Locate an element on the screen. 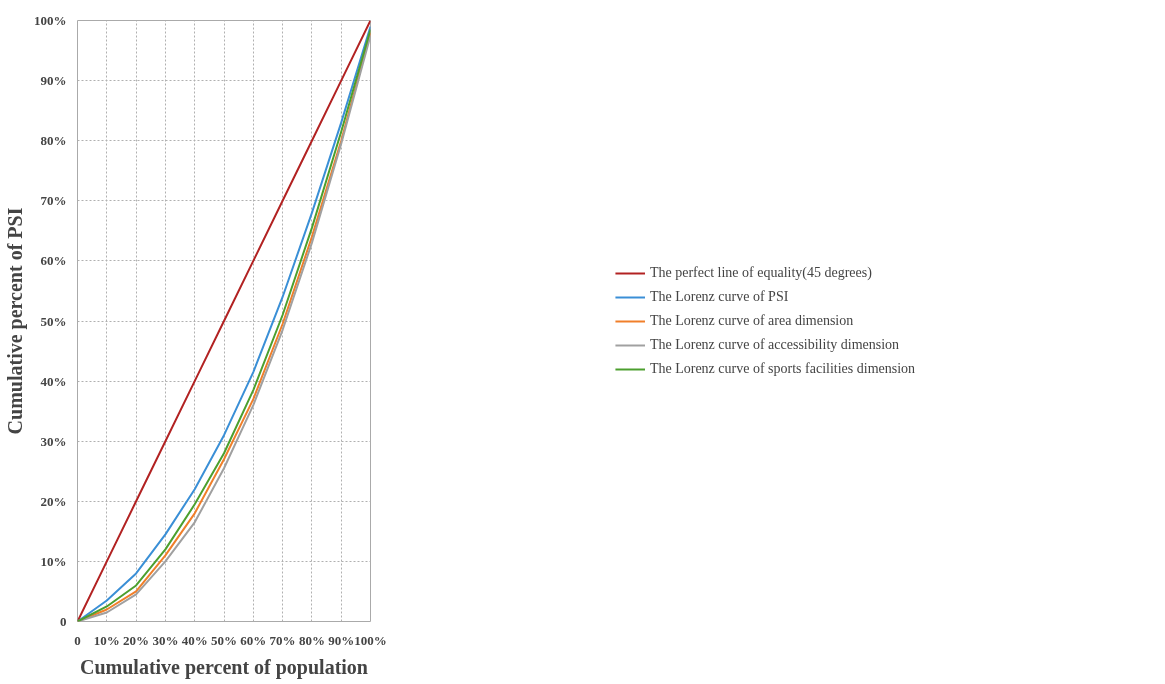  x-axis-title: Cumulative percent of population is located at coordinates (224, 667).